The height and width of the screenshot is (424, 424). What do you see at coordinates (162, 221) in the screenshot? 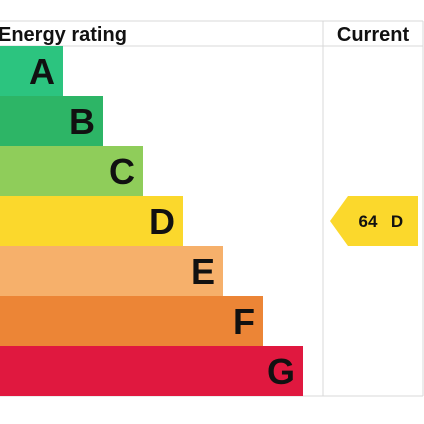
I see `band-letter-d: D` at bounding box center [162, 221].